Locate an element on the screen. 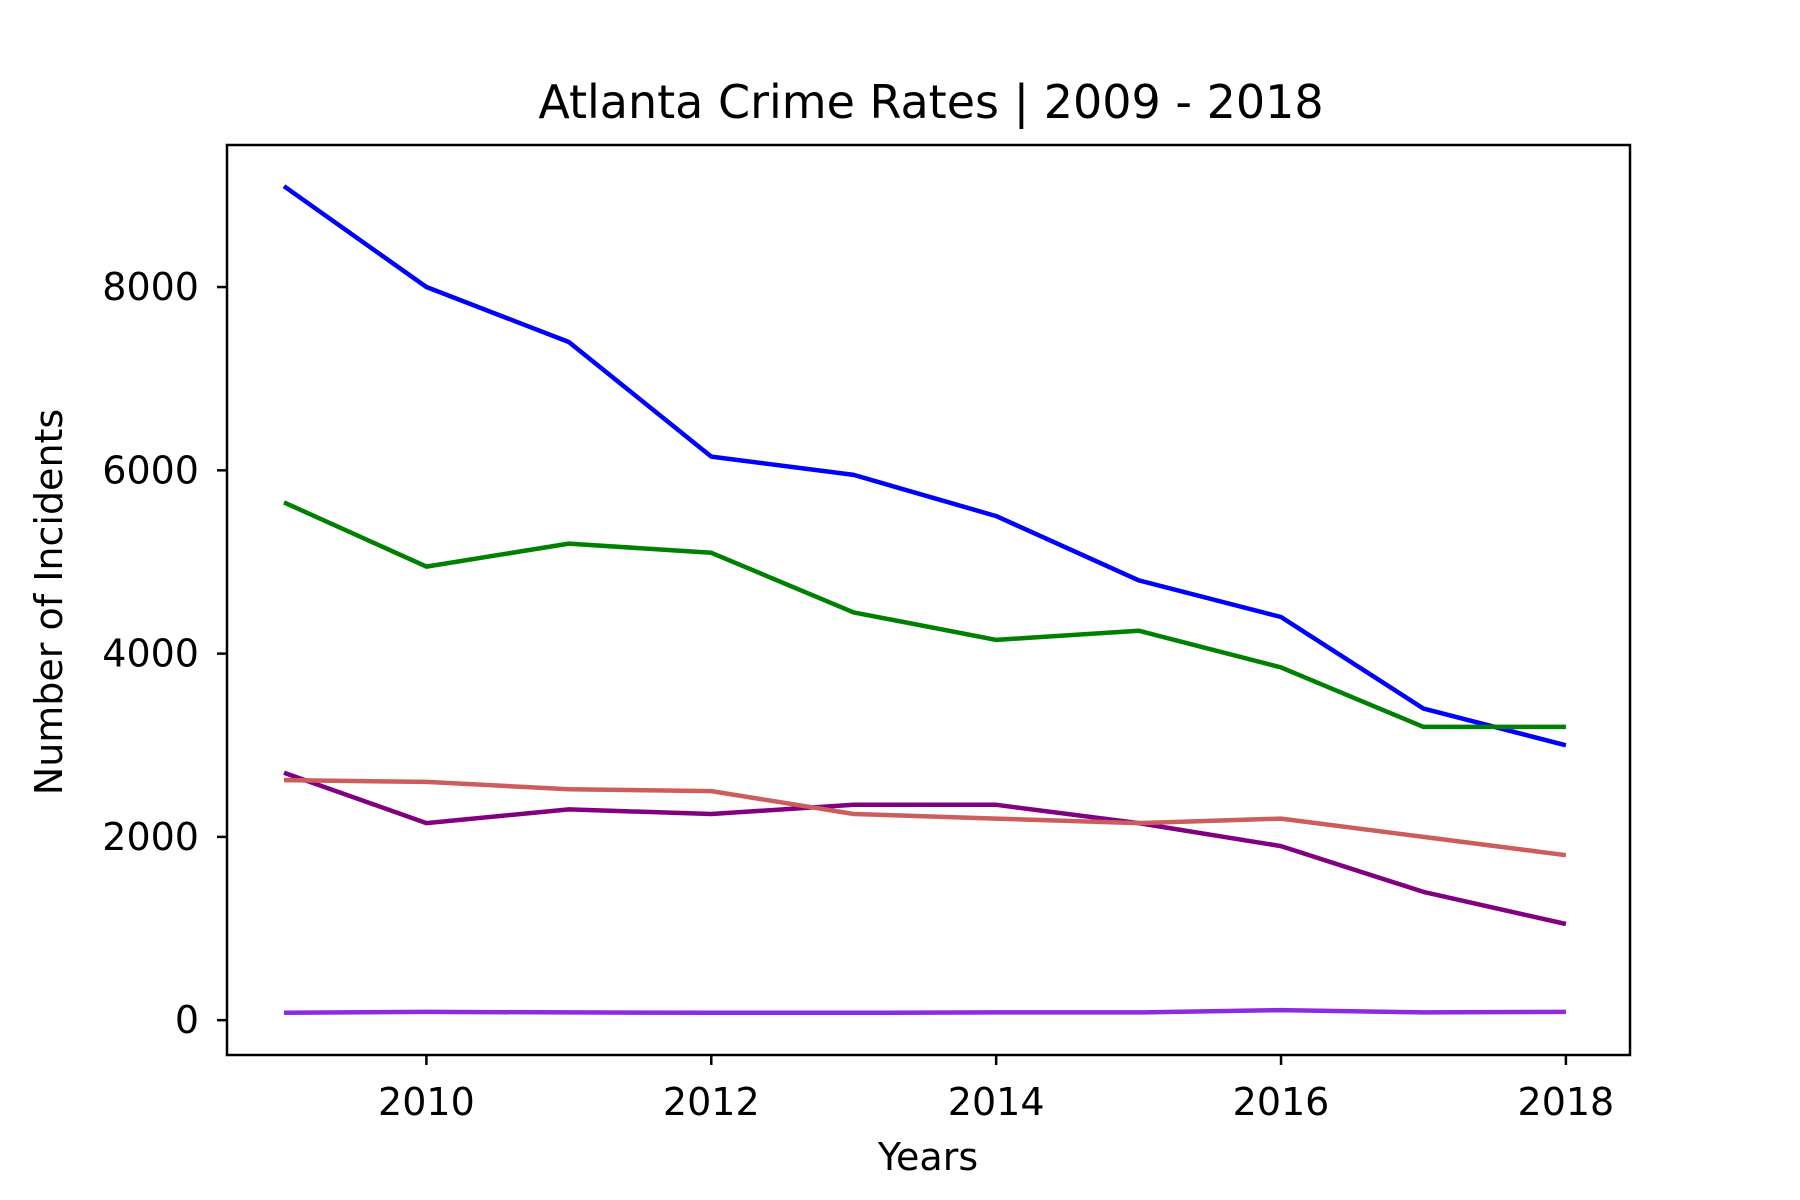 This screenshot has width=1800, height=1200. x-tick-label: 2010 is located at coordinates (426, 1102).